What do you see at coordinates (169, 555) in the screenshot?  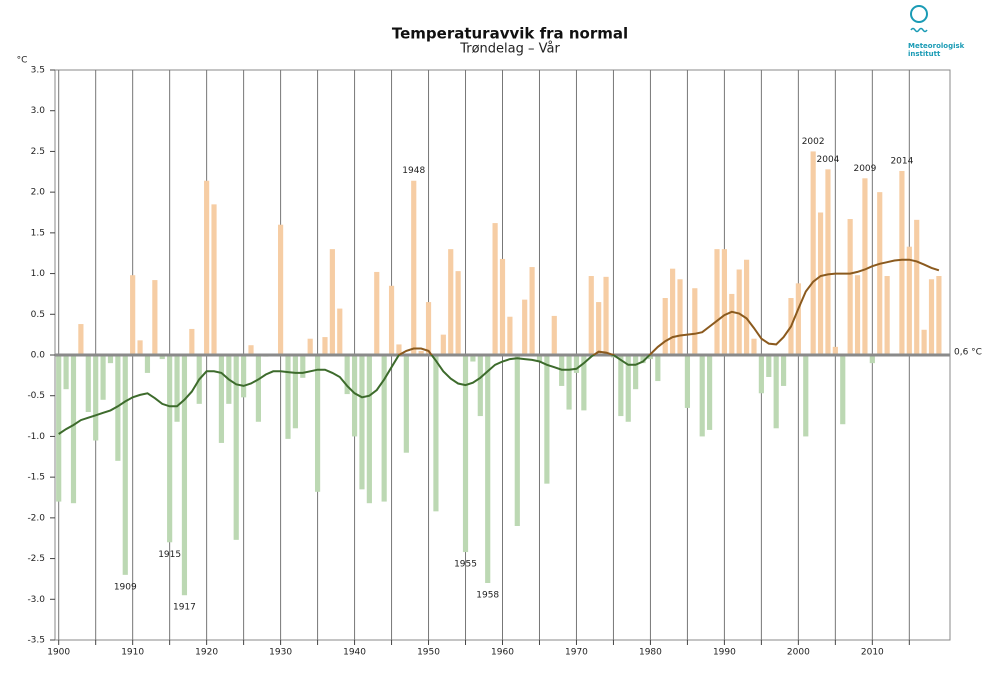 I see `annotation: 1915` at bounding box center [169, 555].